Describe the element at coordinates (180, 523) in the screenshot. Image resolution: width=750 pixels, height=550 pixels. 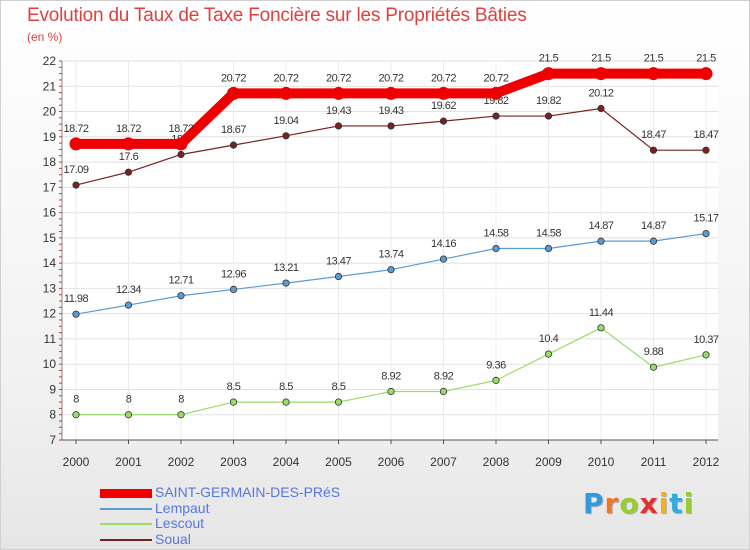
I see `legend-label: Lescout` at that location.